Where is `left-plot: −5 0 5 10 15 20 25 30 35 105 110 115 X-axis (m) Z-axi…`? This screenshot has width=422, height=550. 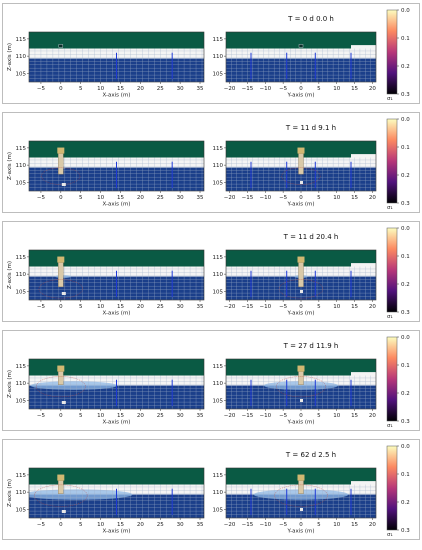 left-plot: −5 0 5 10 15 20 25 30 35 105 110 115 X-axis (m) Z-axi… is located at coordinates (106, 392).